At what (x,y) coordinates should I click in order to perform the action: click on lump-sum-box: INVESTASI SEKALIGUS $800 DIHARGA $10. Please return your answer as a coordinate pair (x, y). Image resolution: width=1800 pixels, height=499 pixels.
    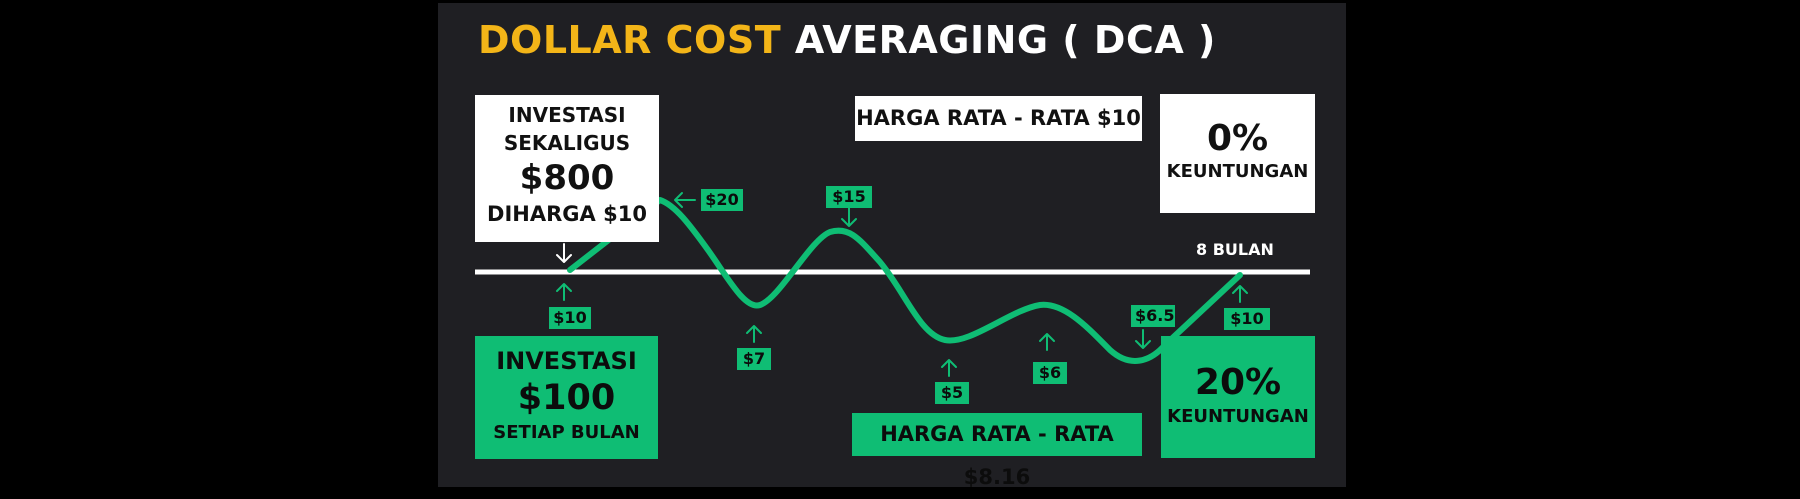
    Looking at the image, I should click on (567, 168).